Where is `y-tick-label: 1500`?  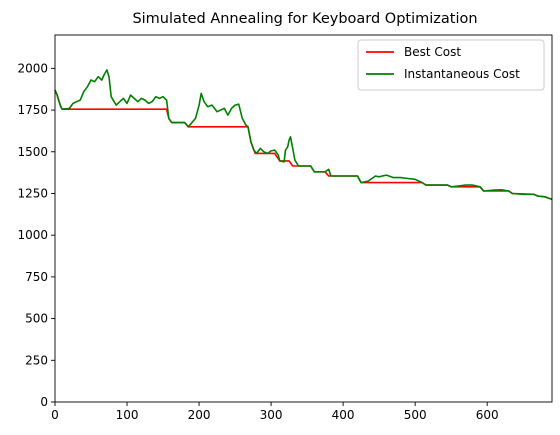 y-tick-label: 1500 is located at coordinates (32, 152).